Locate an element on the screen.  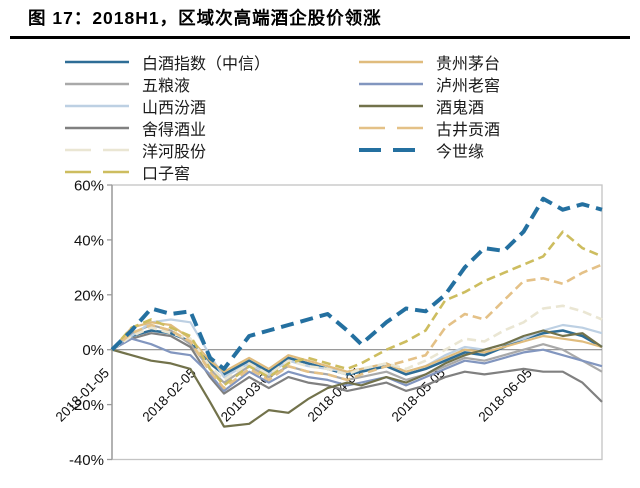
legend-item-luzhou-laojiao: 泸州老窖 is located at coordinates (429, 84).